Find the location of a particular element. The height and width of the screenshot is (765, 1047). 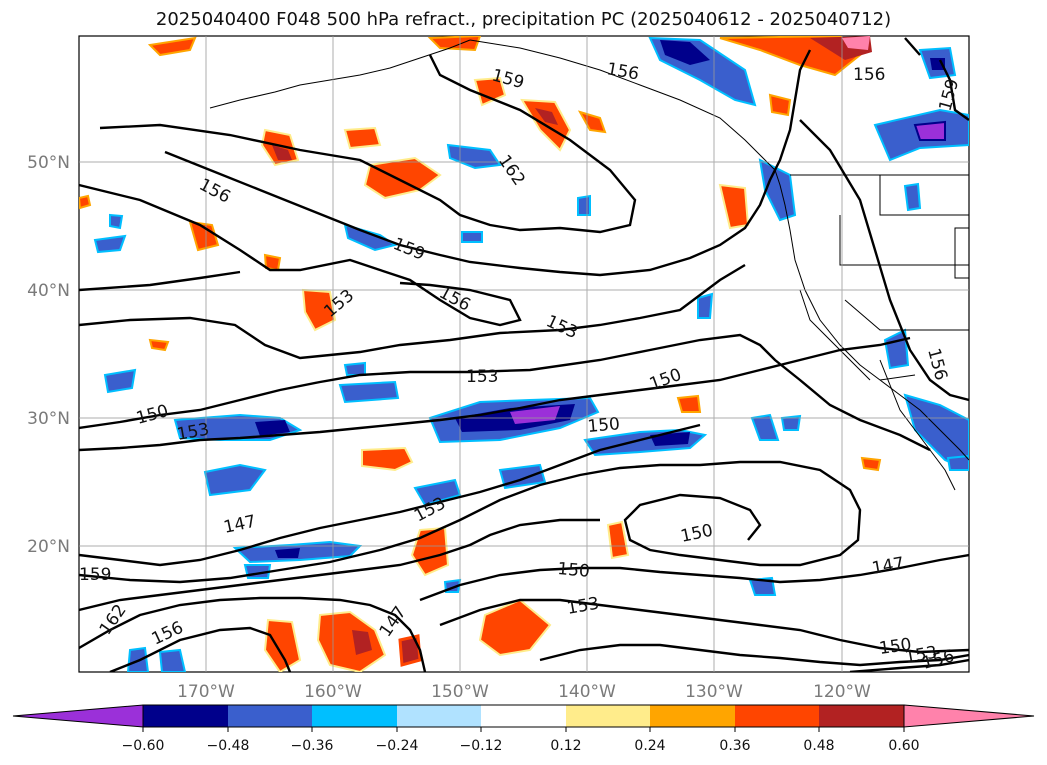

colorbar-extend-right is located at coordinates (969, 716).